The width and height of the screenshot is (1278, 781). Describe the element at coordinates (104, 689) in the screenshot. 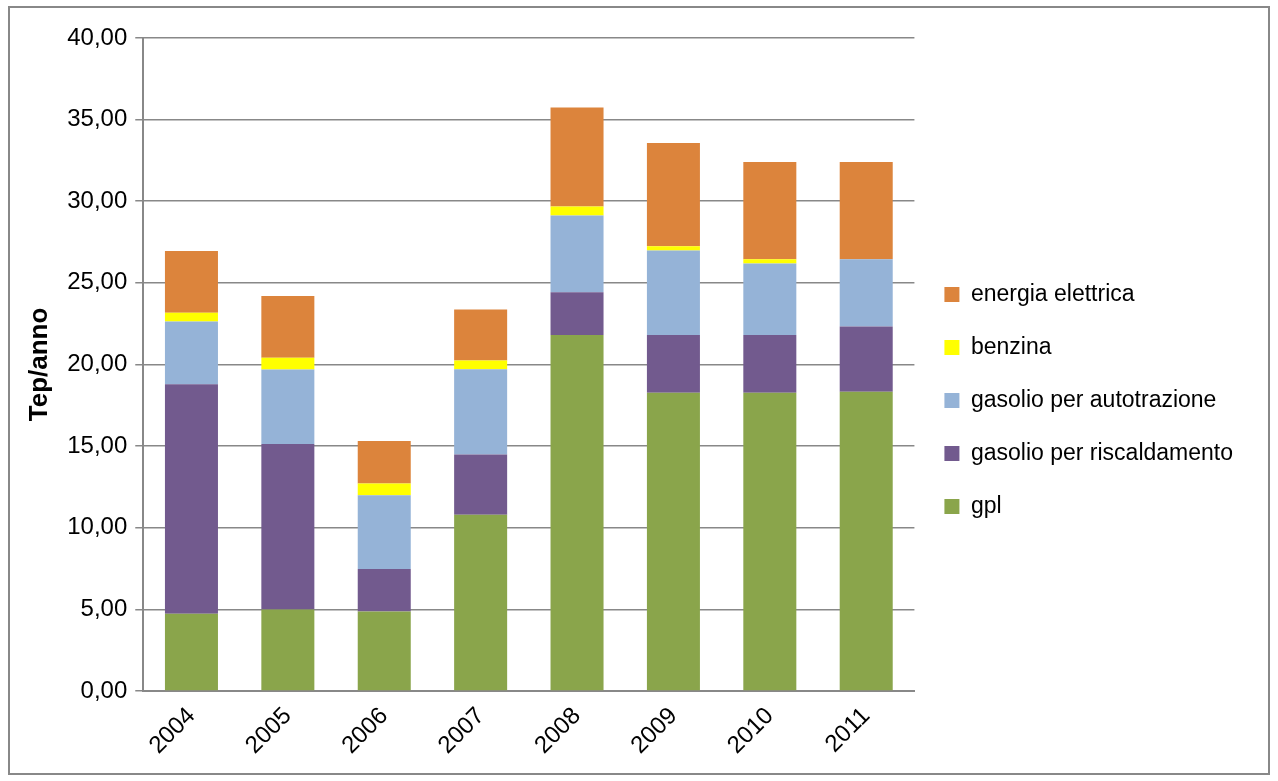

I see `y-tick-label: 0,00` at that location.